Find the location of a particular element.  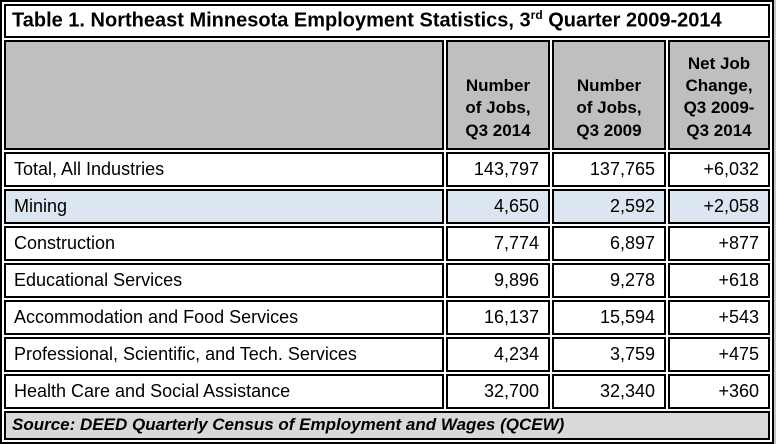

header-line: Change, is located at coordinates (719, 86).